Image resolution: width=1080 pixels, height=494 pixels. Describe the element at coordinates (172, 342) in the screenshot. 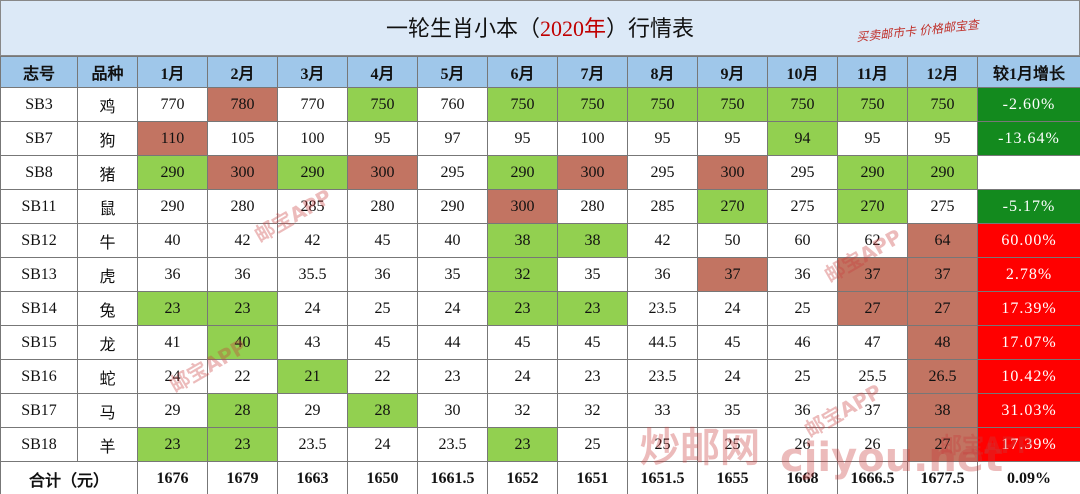

I see `value-cell: 41` at that location.